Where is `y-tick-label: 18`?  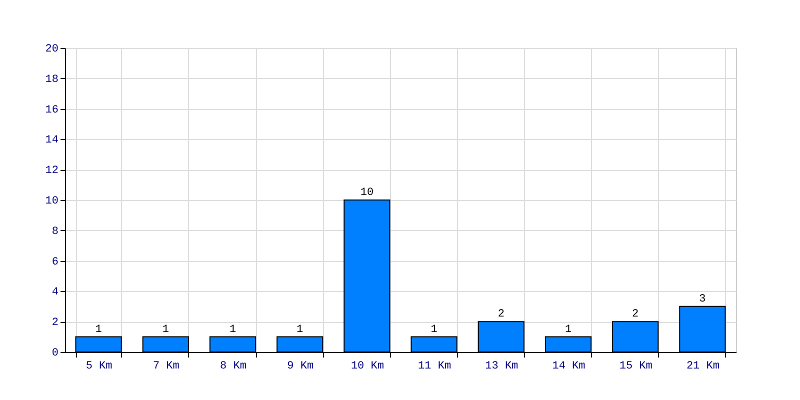 y-tick-label: 18 is located at coordinates (51, 80).